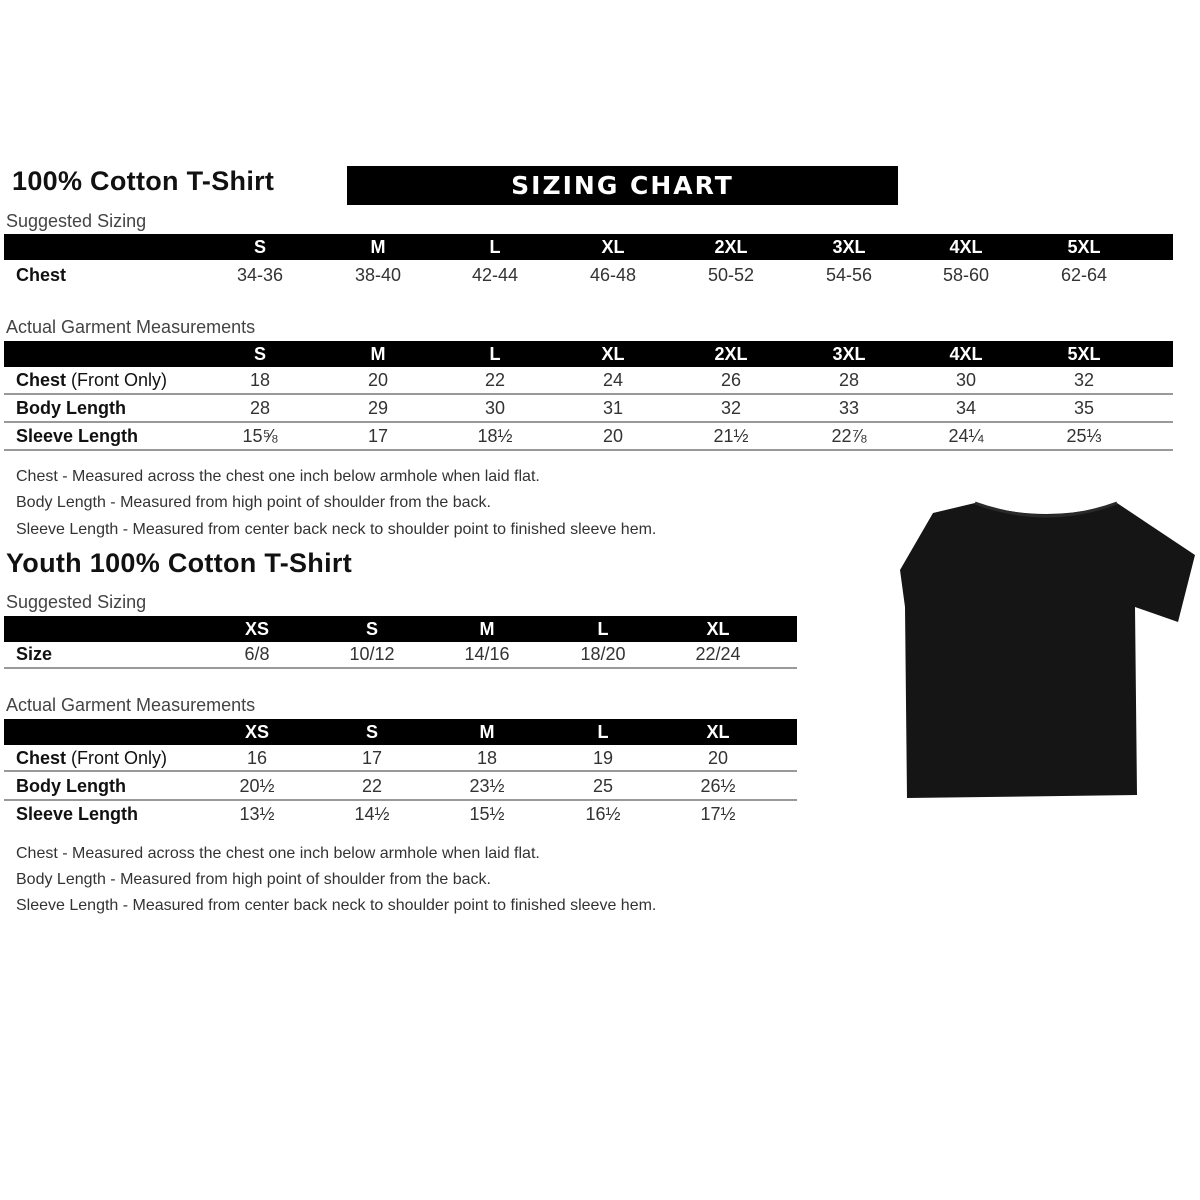 This screenshot has height=1200, width=1200. What do you see at coordinates (117, 380) in the screenshot?
I see `row-label-extra: (Front Only)` at bounding box center [117, 380].